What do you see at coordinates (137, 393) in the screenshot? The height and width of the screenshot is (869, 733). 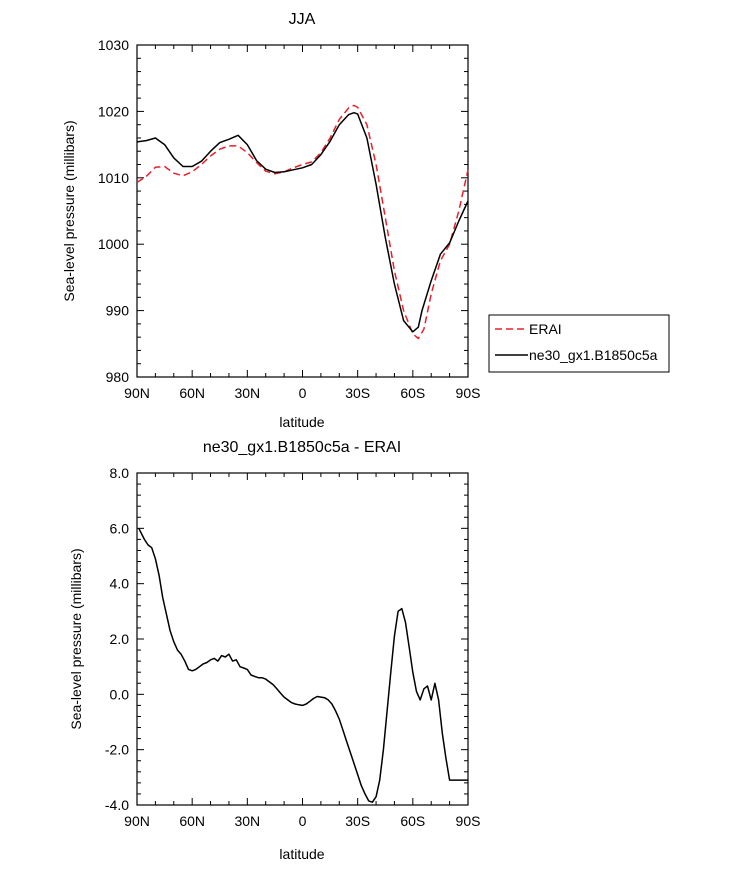 I see `top-xtick-label: 90N` at bounding box center [137, 393].